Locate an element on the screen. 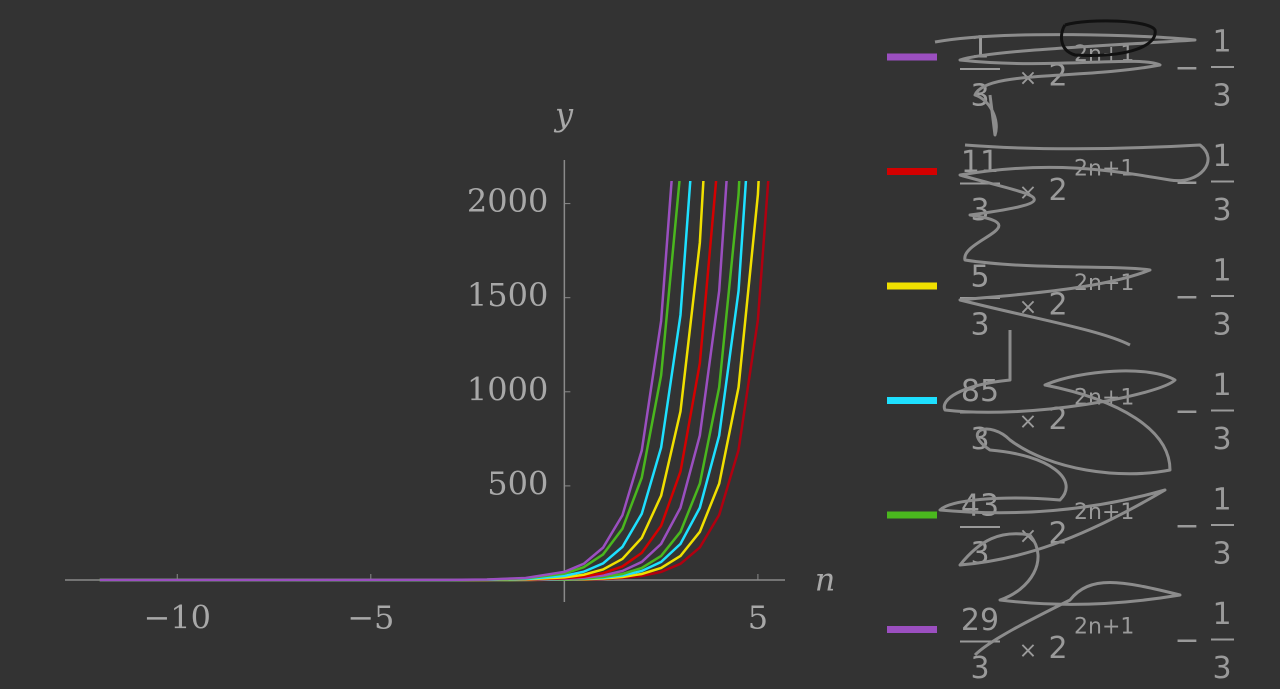 The width and height of the screenshot is (1280, 689). x-axis-label: n is located at coordinates (825, 580).